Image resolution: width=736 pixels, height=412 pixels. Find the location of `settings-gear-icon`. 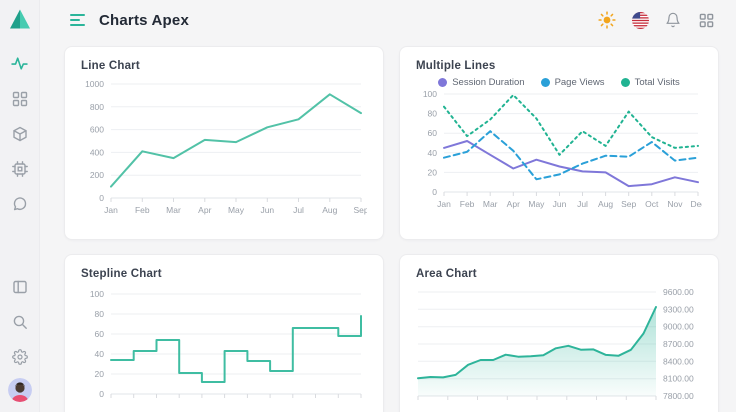

settings-gear-icon is located at coordinates (19, 356).